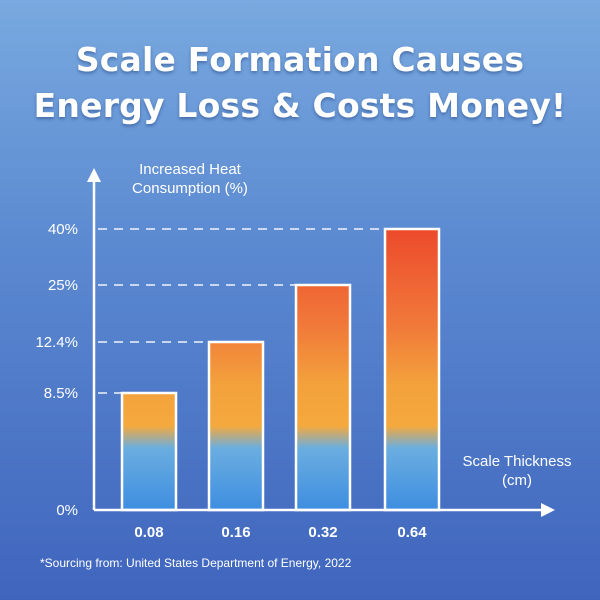  I want to click on y-axis-arrow, so click(94, 175).